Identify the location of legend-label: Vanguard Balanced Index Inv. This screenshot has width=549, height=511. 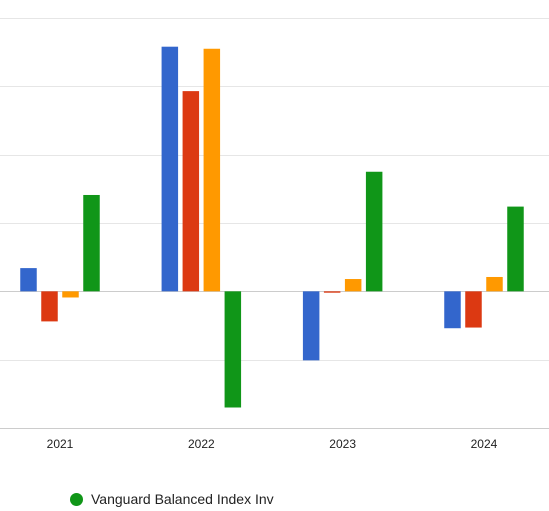
(182, 499).